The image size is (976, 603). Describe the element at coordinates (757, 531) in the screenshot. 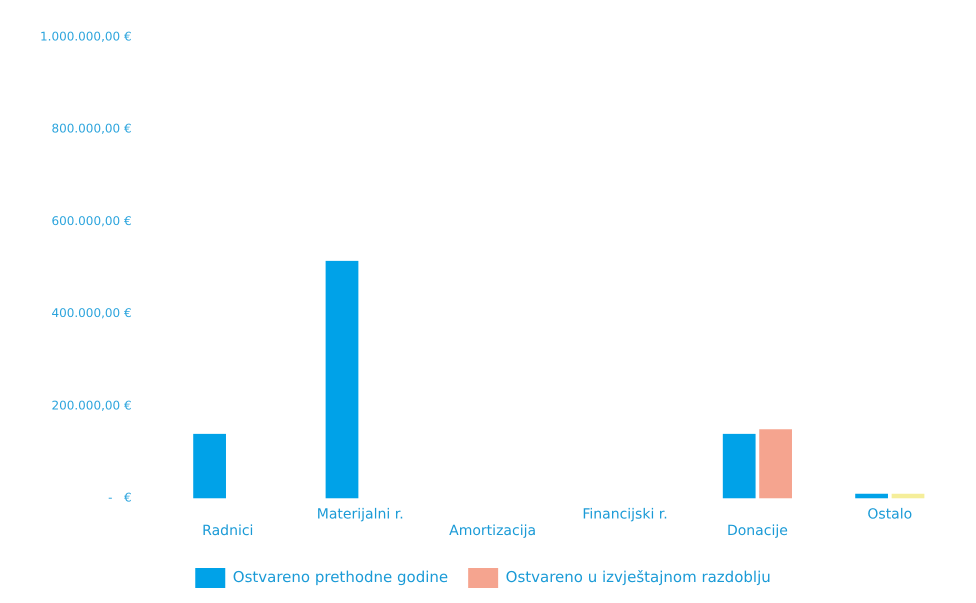

I see `x-tick-label: Donacije` at that location.